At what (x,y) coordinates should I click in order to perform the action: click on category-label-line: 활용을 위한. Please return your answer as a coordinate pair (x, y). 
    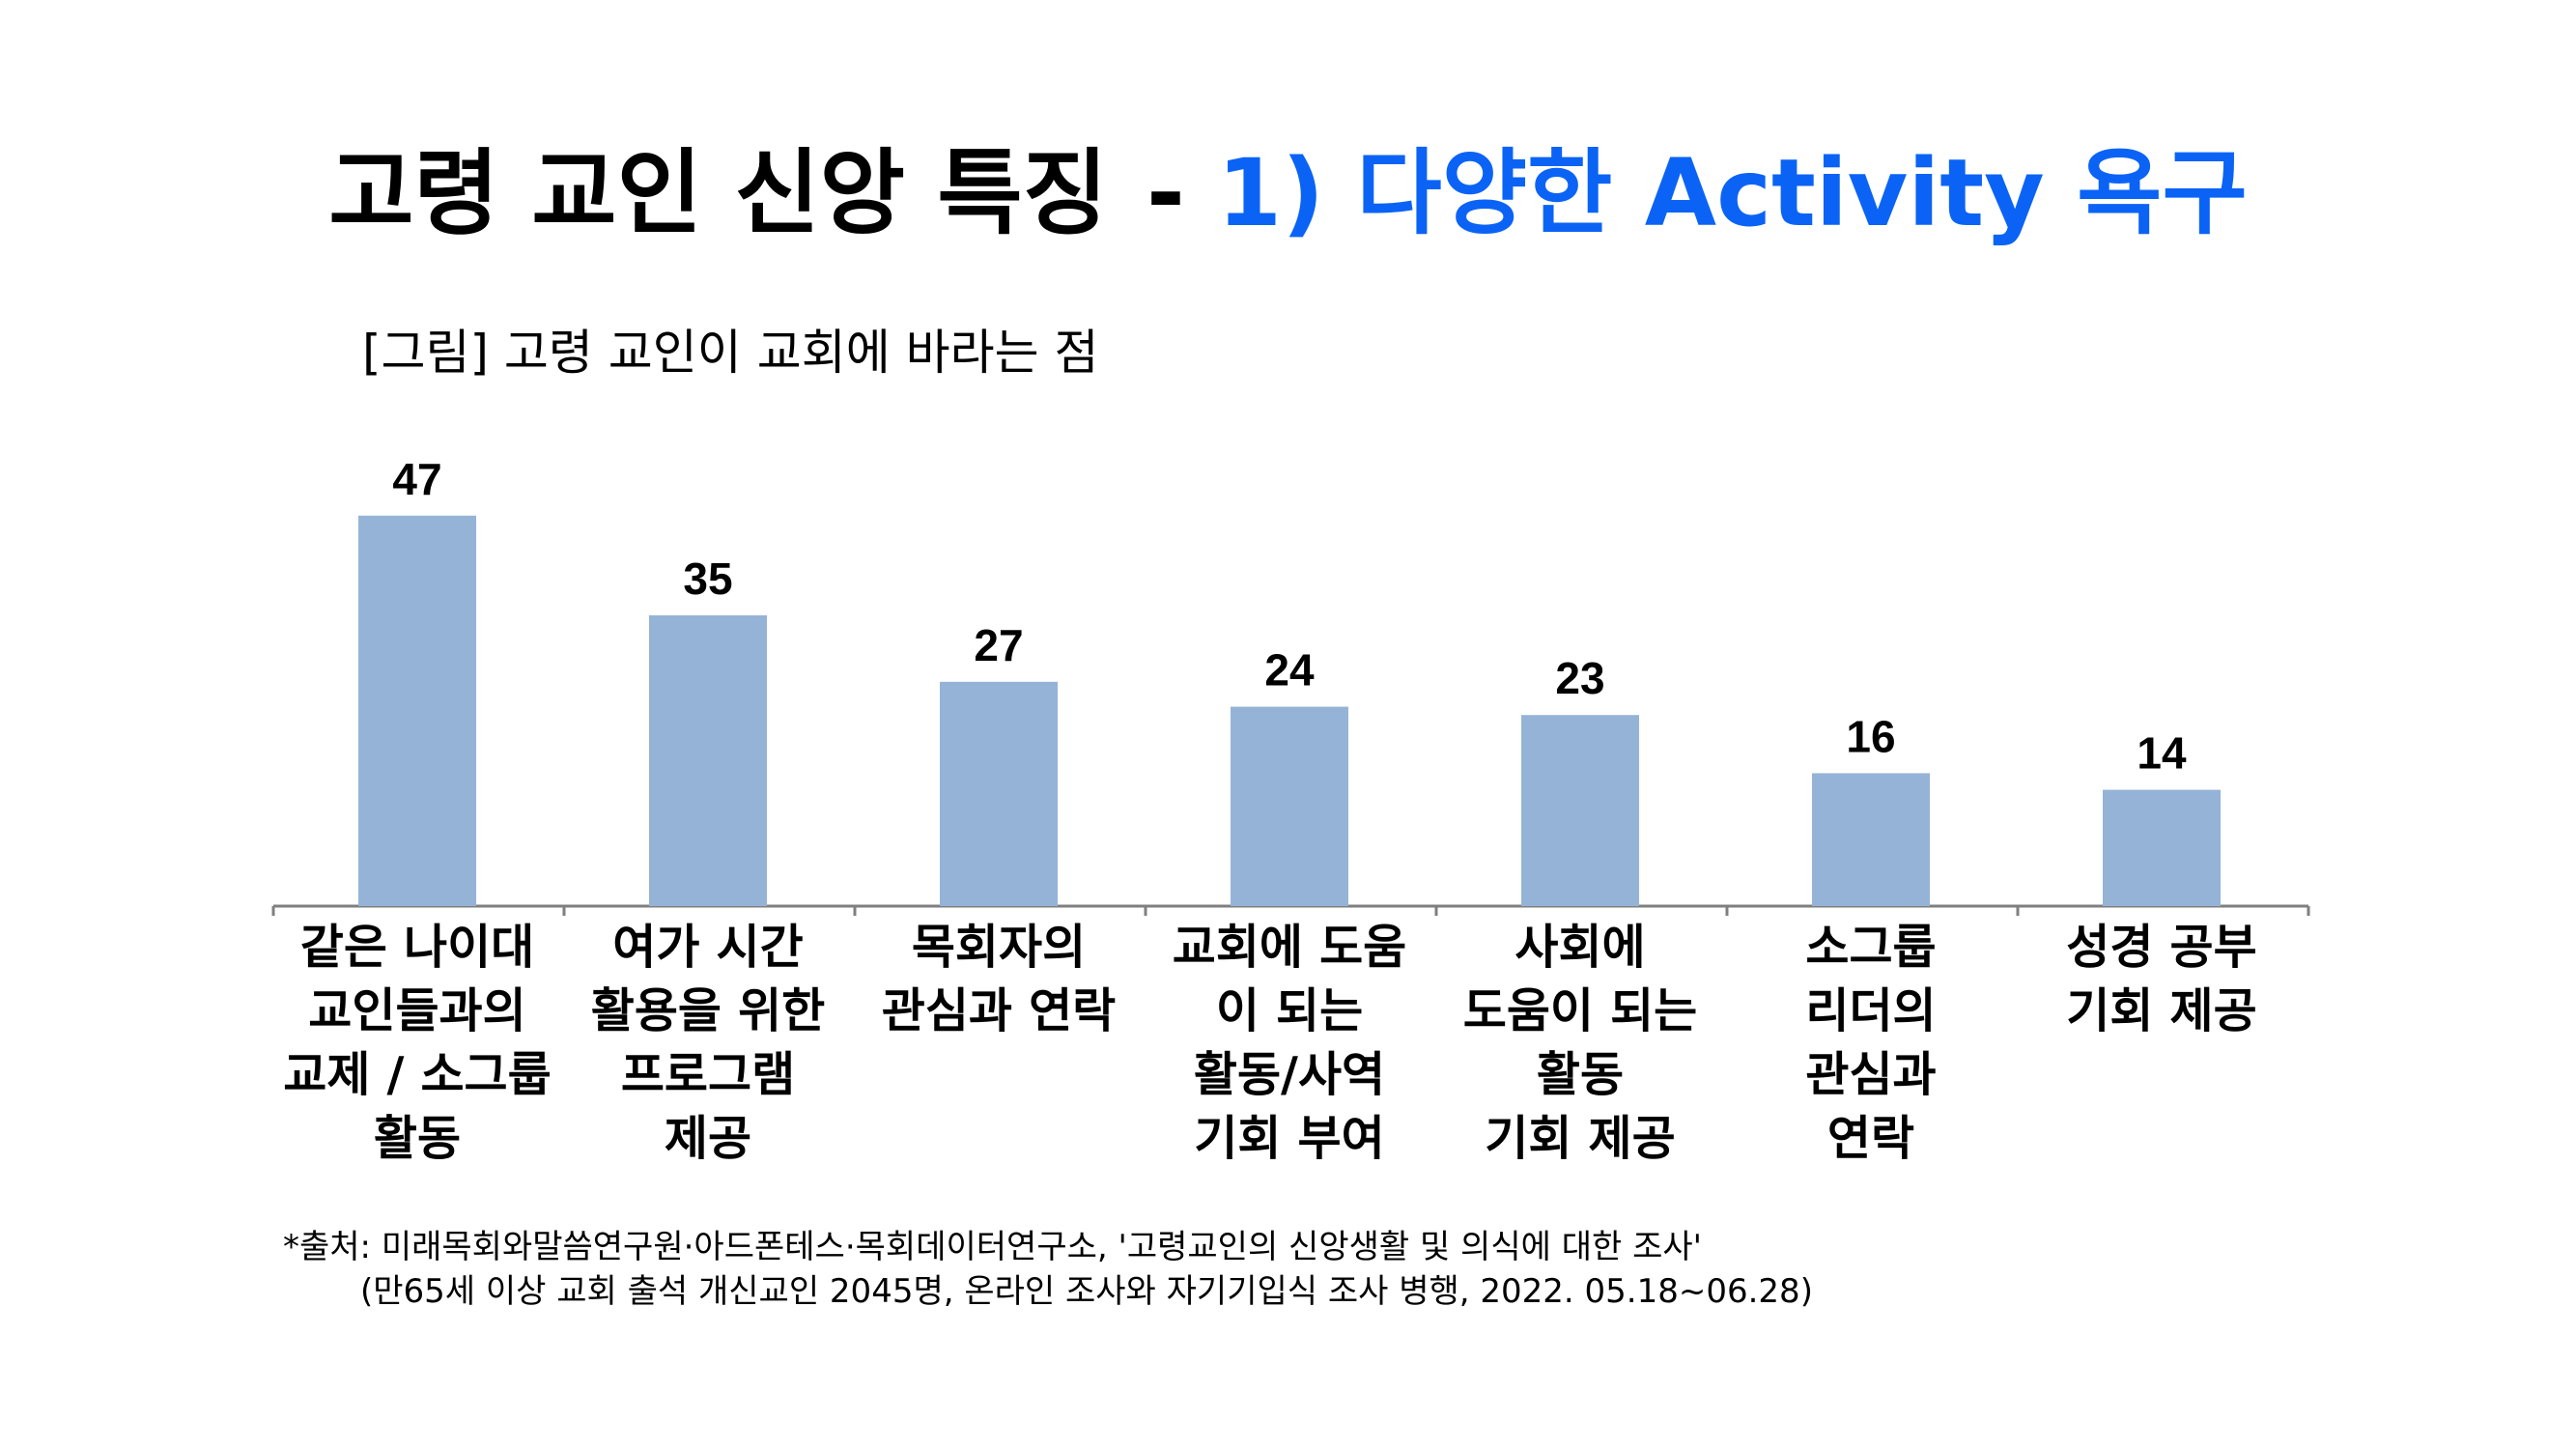
    Looking at the image, I should click on (708, 1011).